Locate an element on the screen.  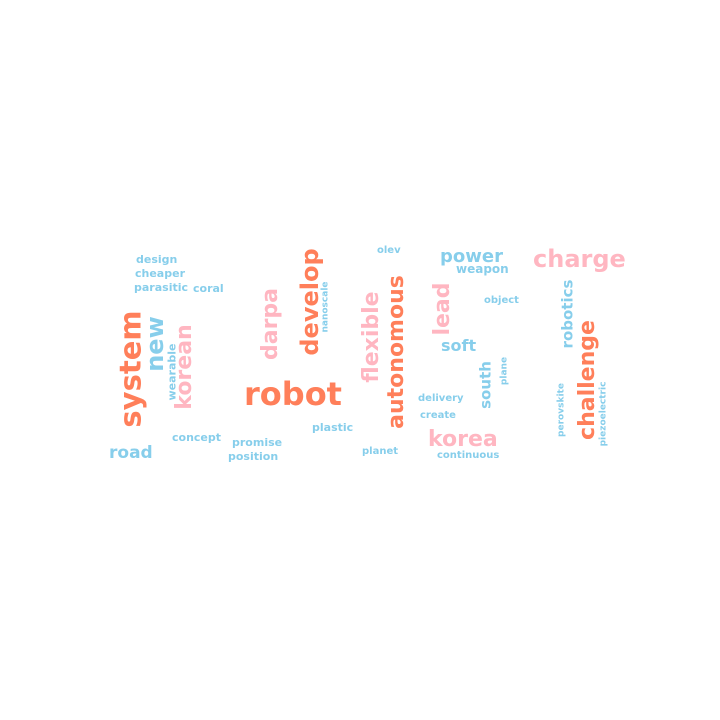
word-darpa: darpa is located at coordinates (270, 324).